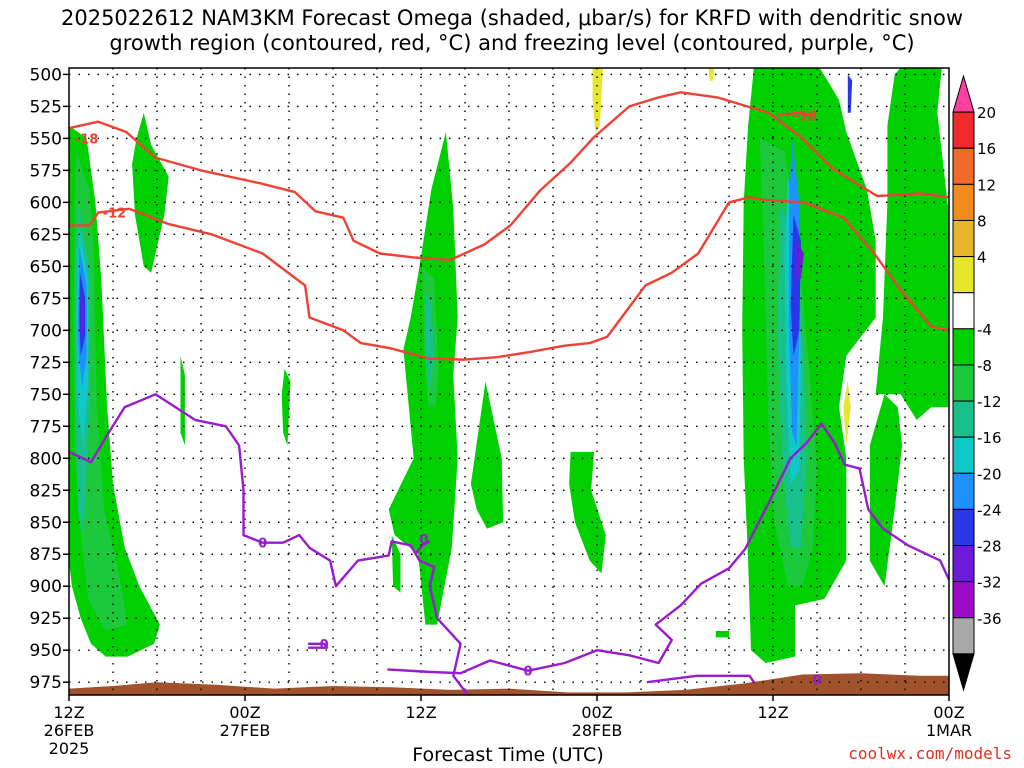 This screenshot has height=768, width=1024. Describe the element at coordinates (69, 748) in the screenshot. I see `x-tick-label: 2025` at that location.